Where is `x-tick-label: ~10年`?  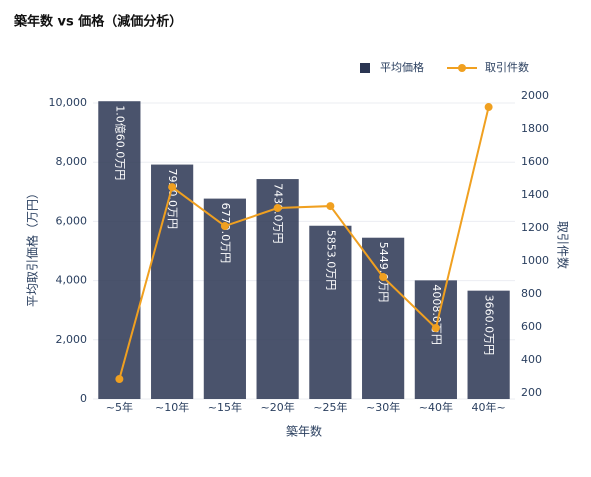 x-tick-label: ~10年 is located at coordinates (172, 407).